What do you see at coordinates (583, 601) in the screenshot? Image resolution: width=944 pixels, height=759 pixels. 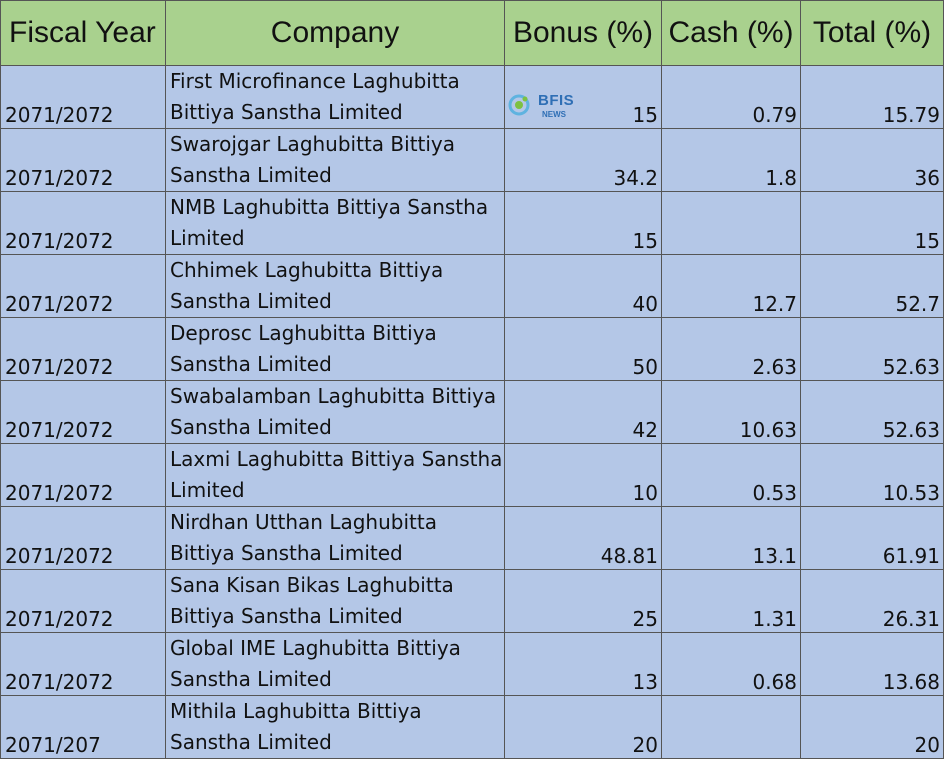 I see `bonus-cell: 25` at bounding box center [583, 601].